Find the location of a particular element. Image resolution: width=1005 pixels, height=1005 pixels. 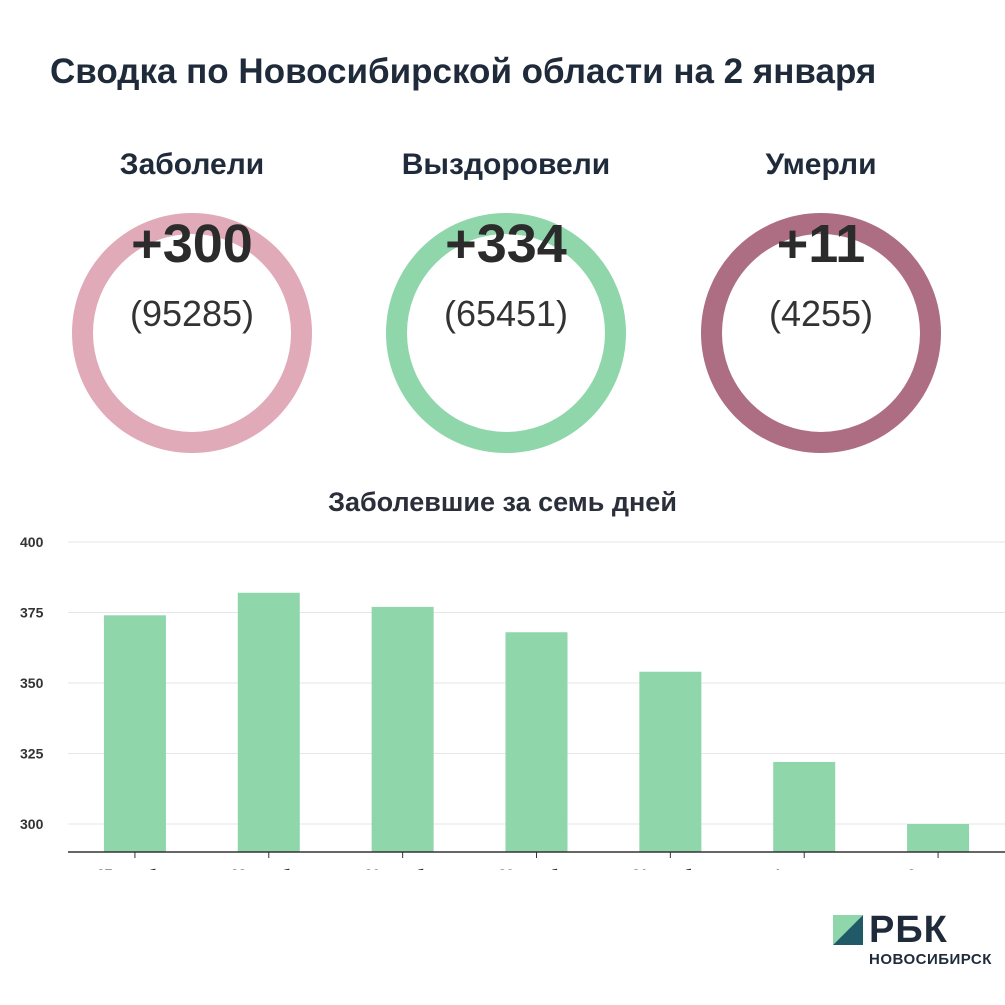

y-tick-label: 400 is located at coordinates (32, 542).